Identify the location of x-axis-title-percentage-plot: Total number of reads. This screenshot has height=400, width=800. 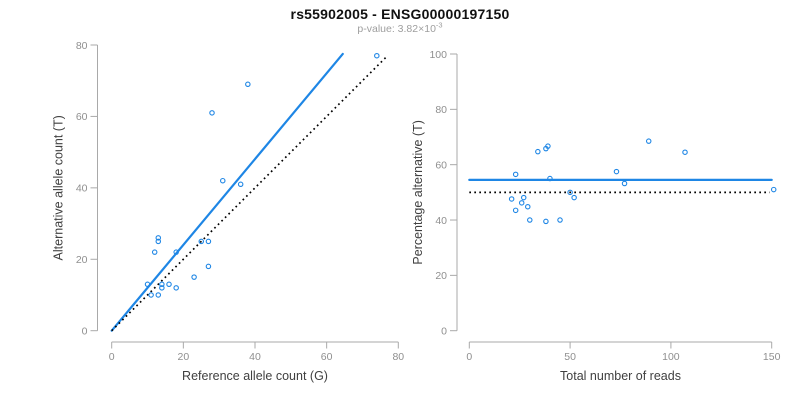
(620, 376).